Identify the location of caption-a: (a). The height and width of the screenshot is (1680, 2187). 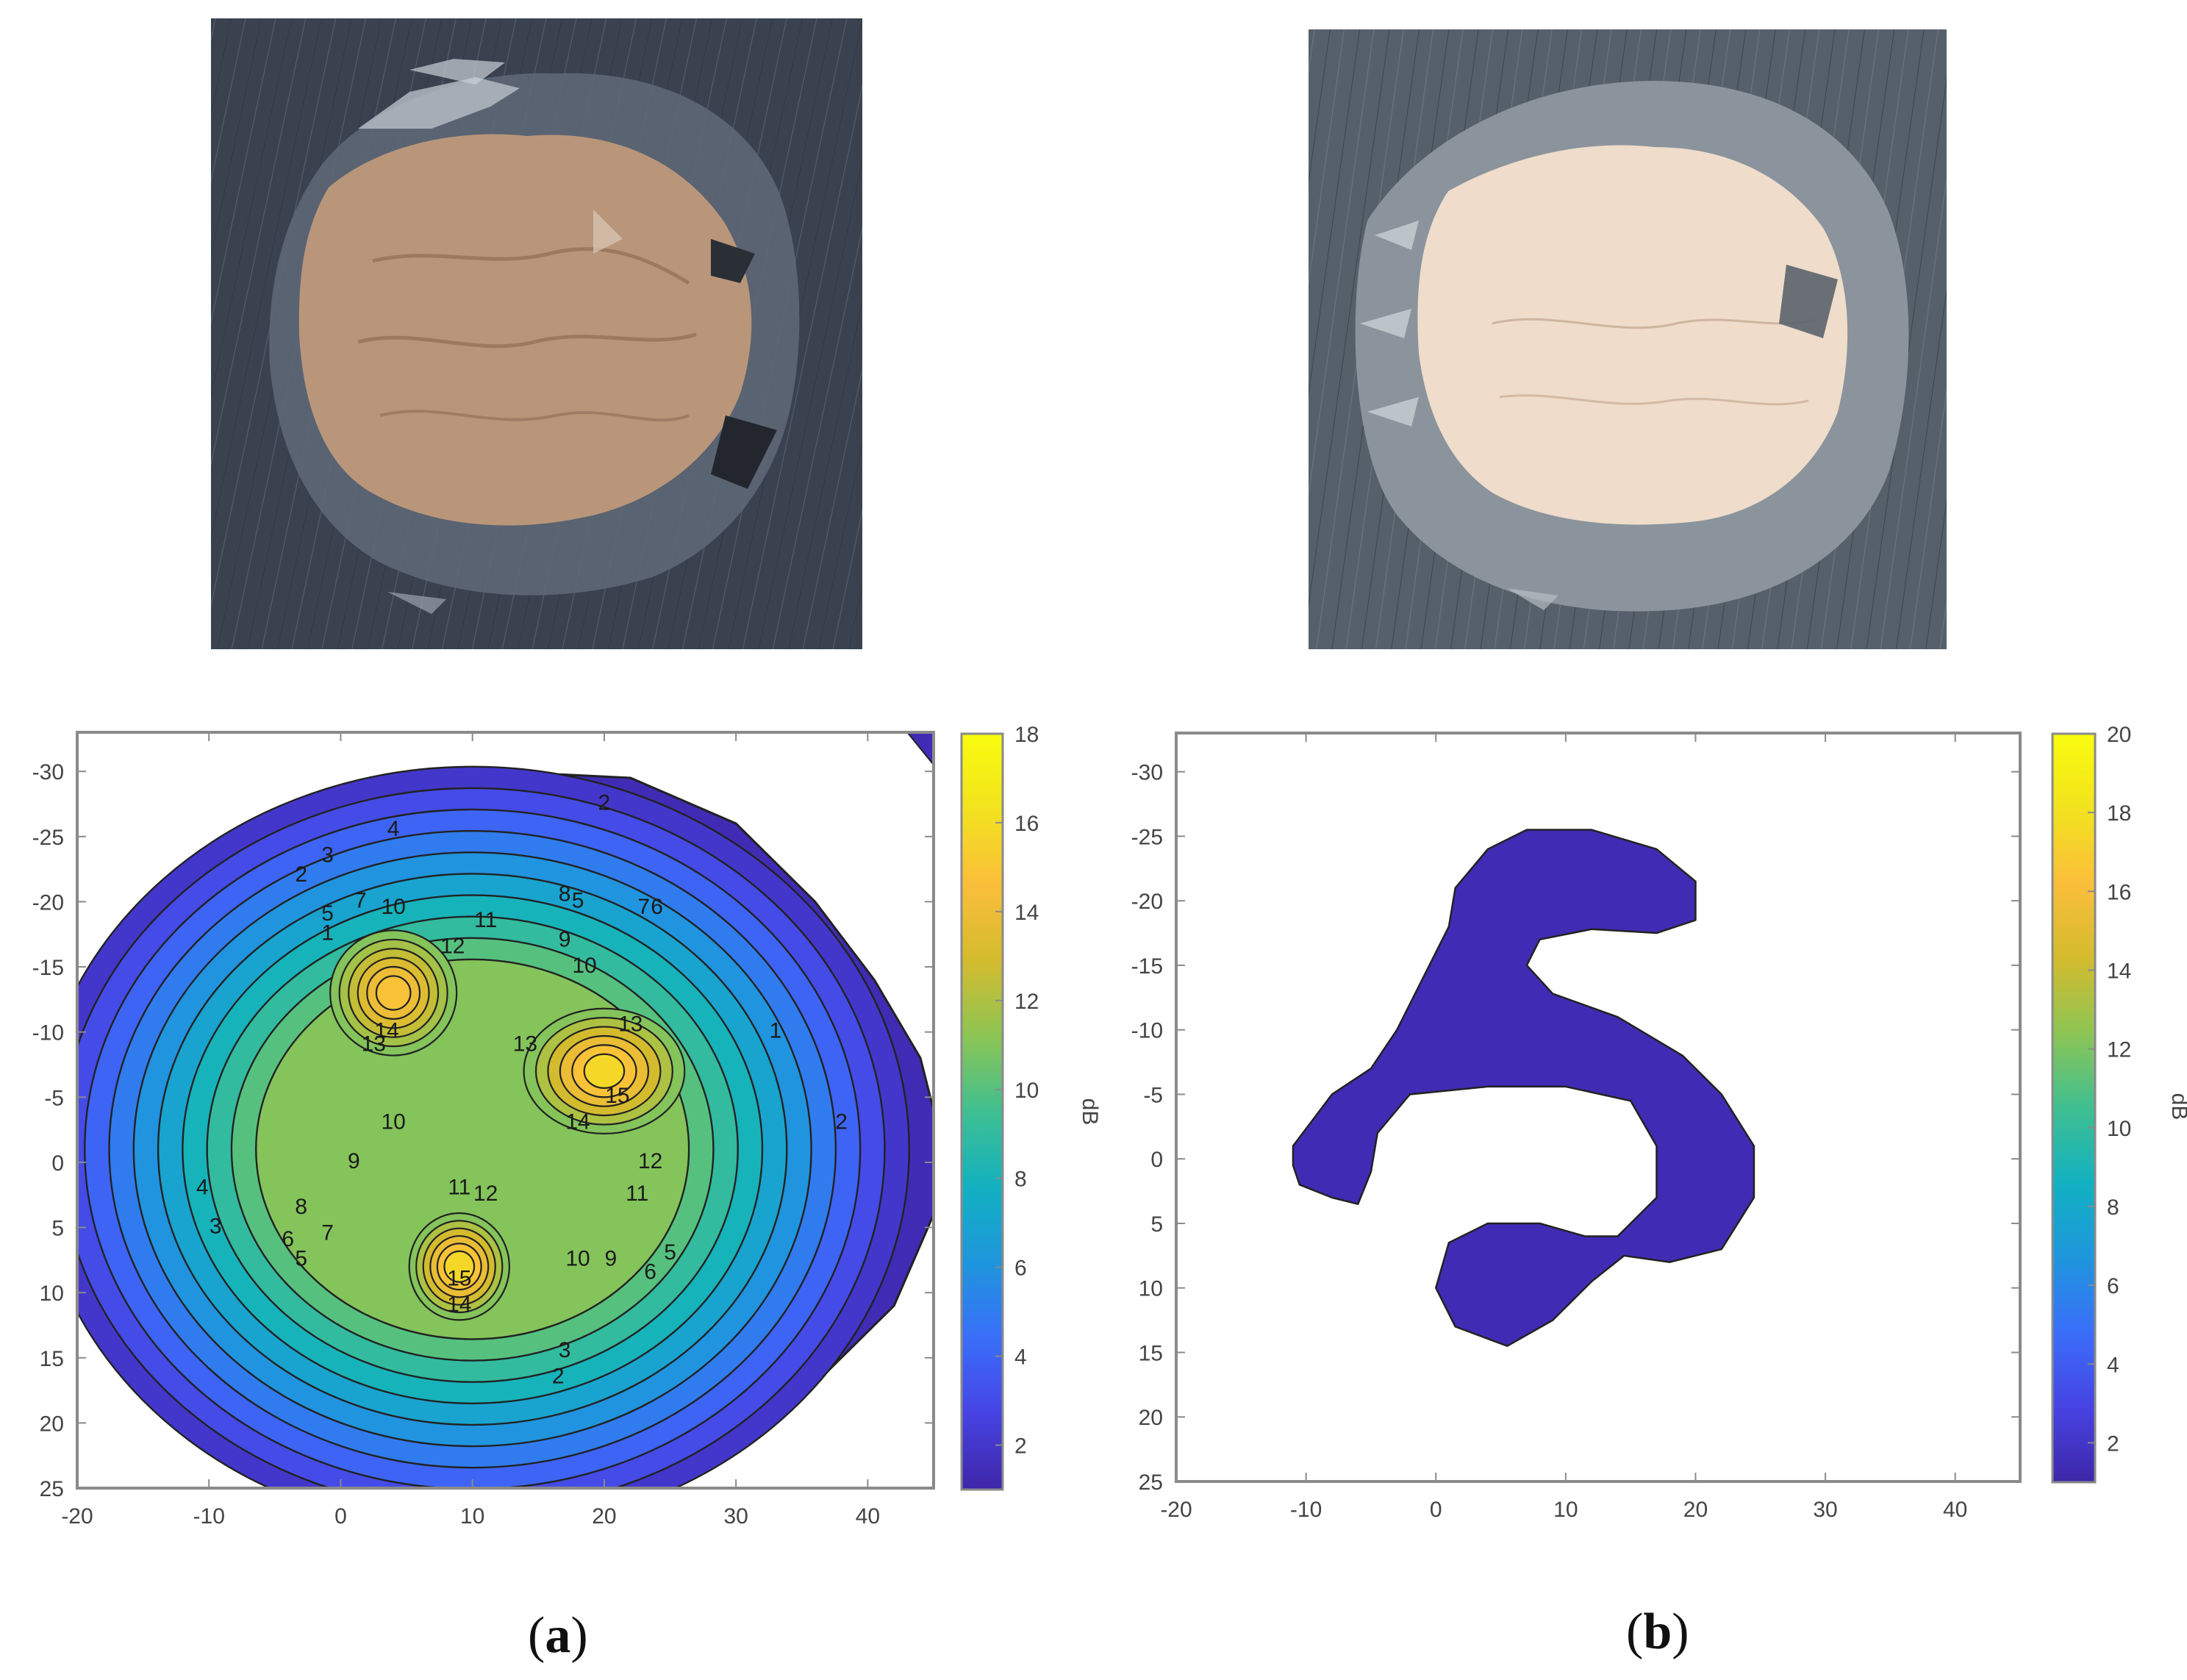
(558, 1635).